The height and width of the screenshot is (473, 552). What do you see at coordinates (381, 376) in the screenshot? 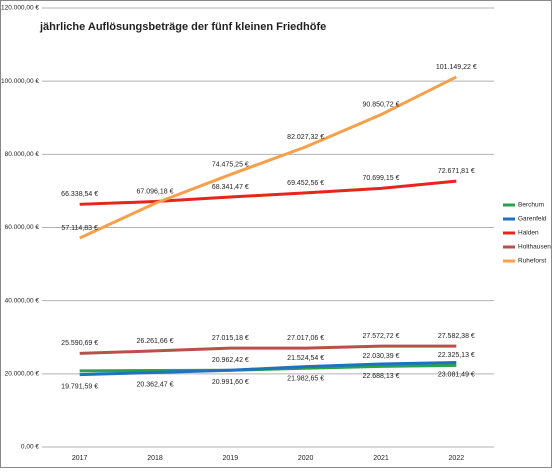
I see `value-label: 22.688,13 €` at bounding box center [381, 376].